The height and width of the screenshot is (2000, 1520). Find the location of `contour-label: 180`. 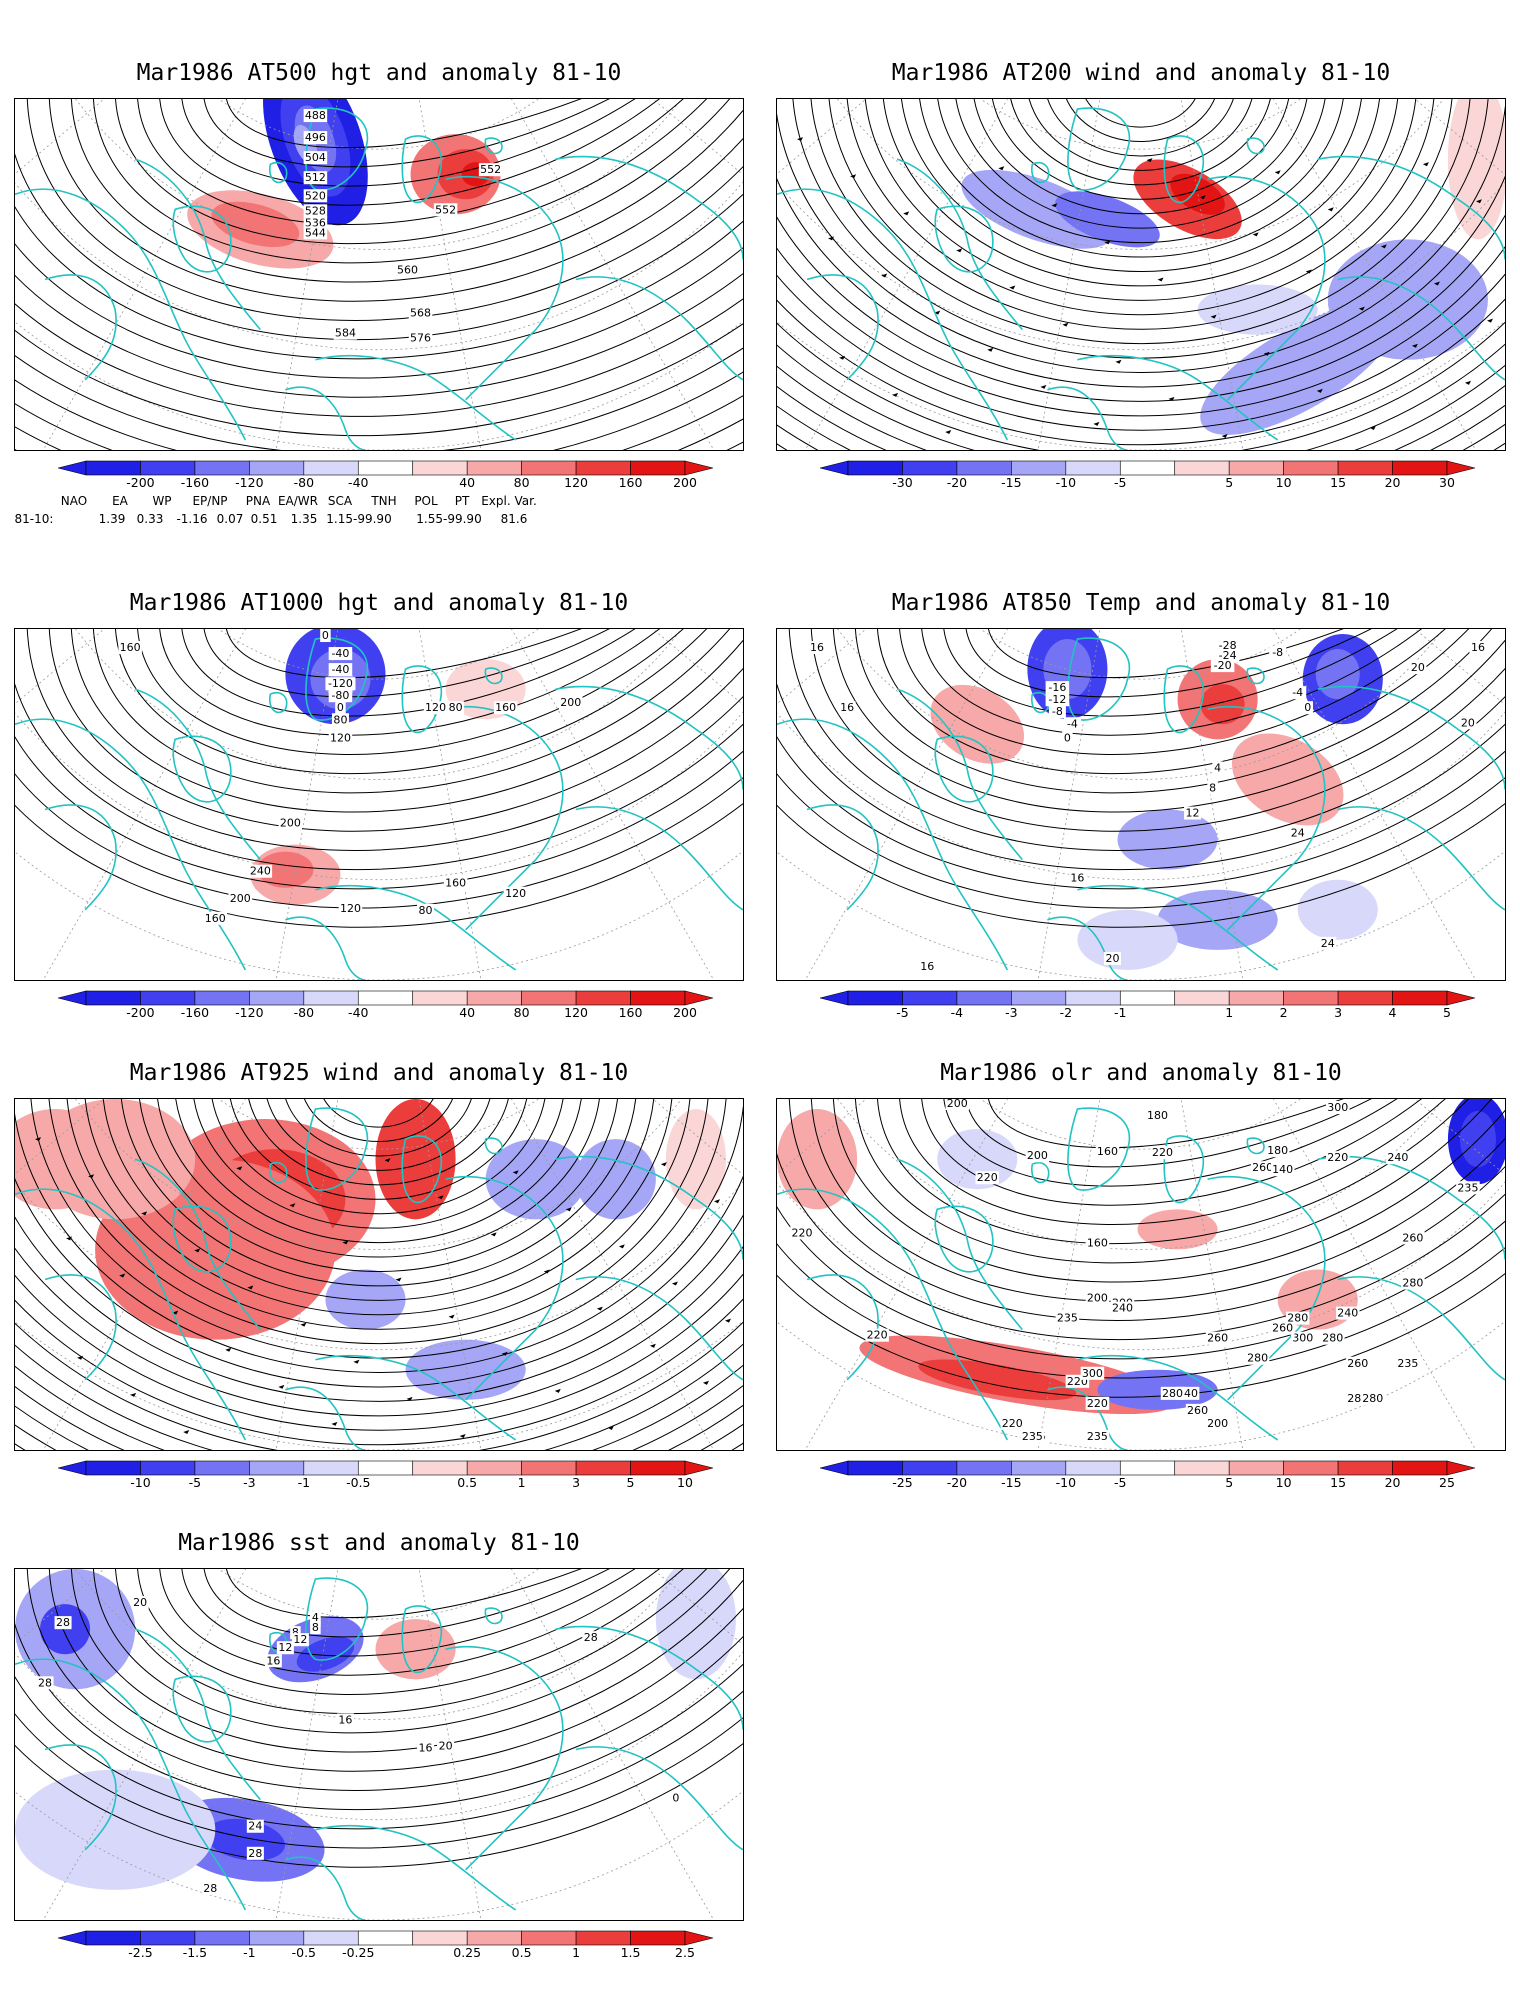

contour-label: 180 is located at coordinates (1277, 1150).